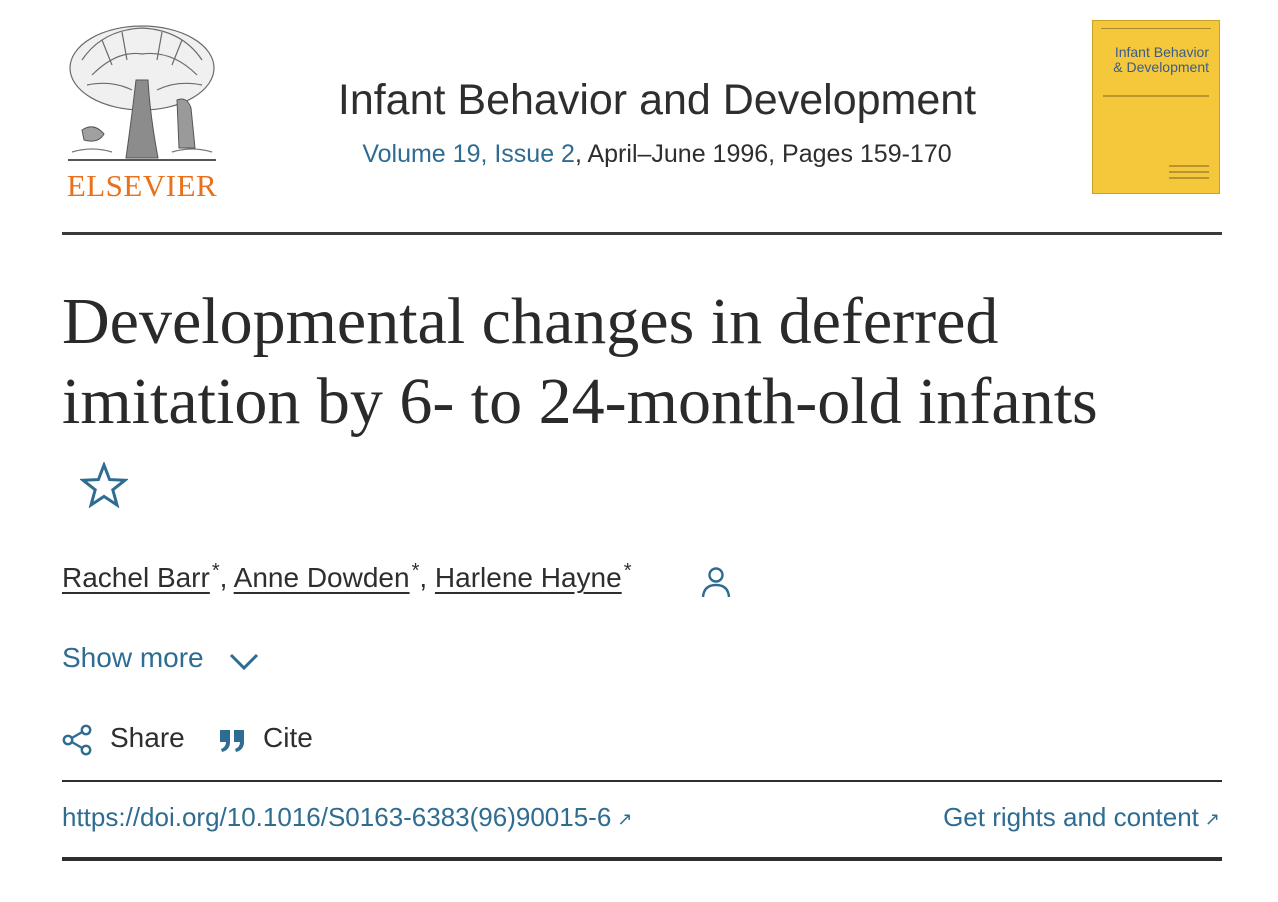  I want to click on actions-divider, so click(642, 781).